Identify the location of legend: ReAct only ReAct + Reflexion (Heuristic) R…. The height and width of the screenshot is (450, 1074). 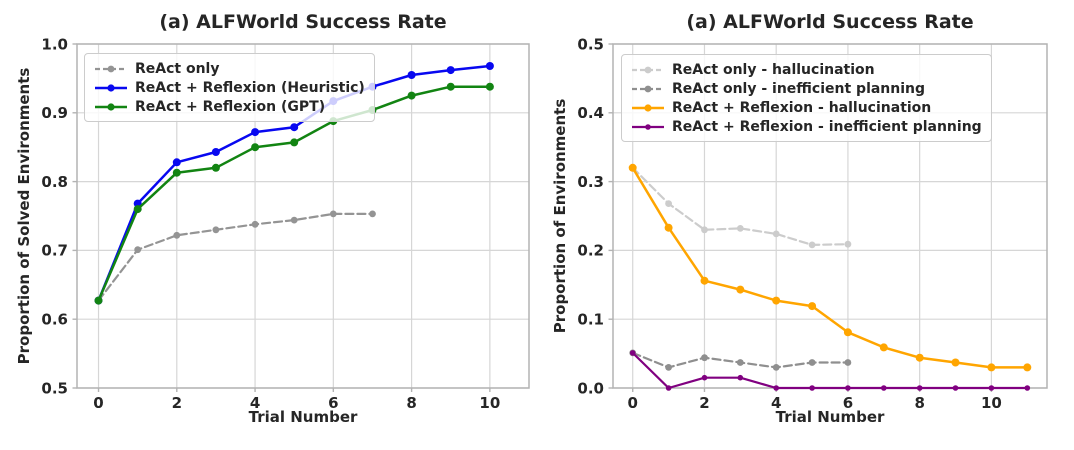
(229, 87).